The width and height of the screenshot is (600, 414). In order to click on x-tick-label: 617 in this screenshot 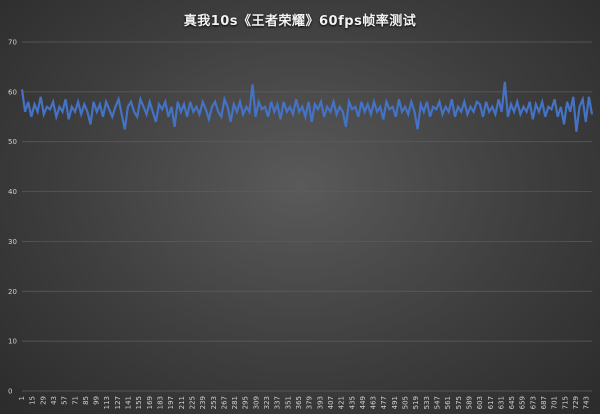, I will do `click(491, 402)`.